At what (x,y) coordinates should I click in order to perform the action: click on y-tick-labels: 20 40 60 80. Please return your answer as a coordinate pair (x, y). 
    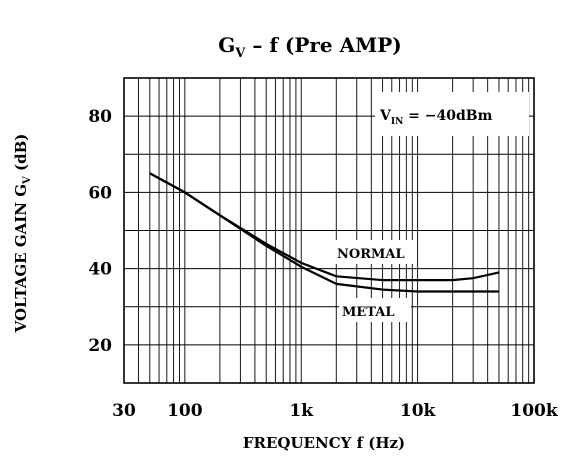
    Looking at the image, I should click on (100, 231).